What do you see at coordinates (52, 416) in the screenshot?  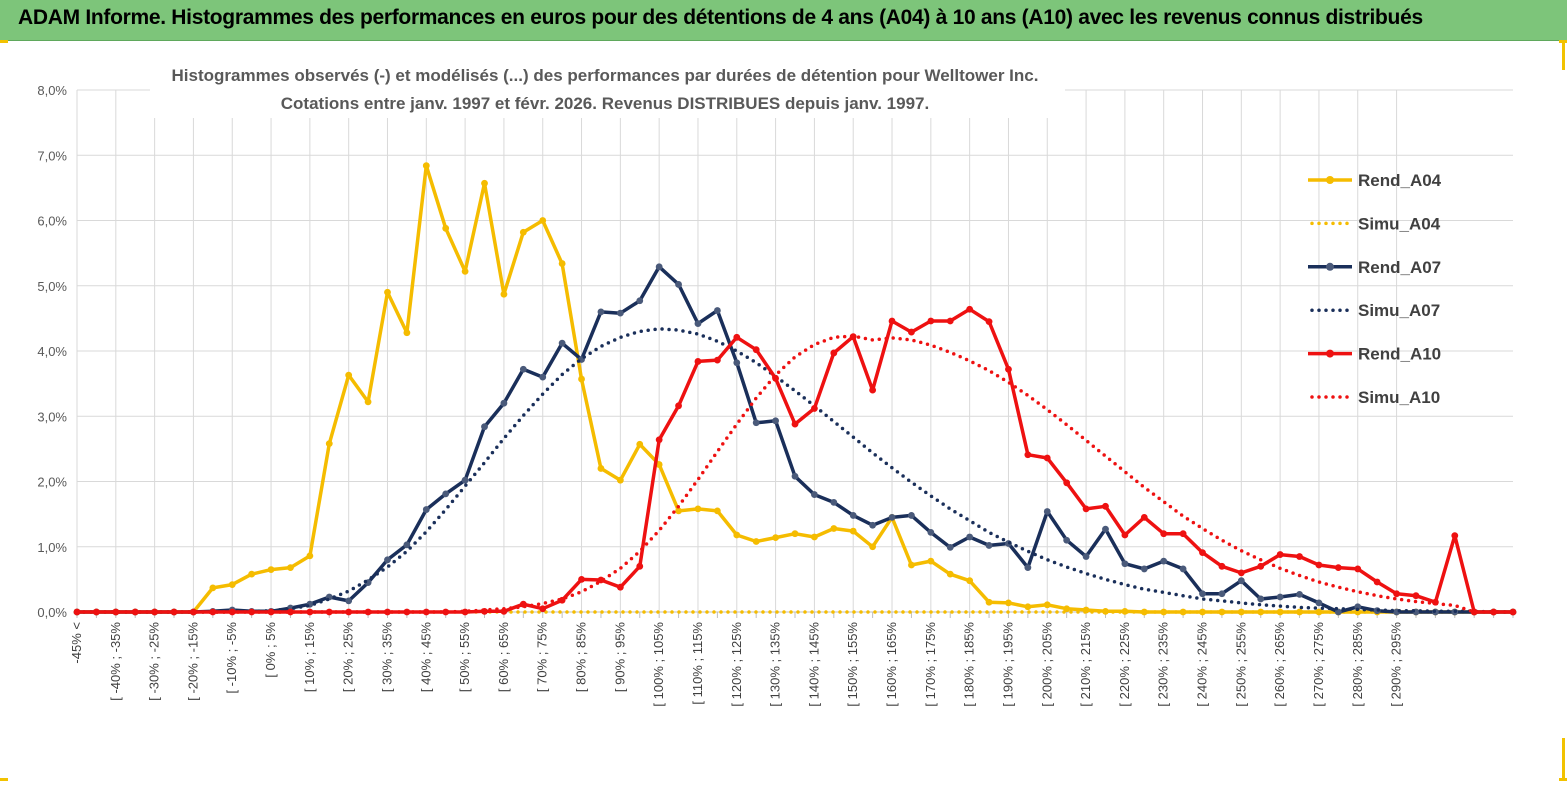 I see `y-tick-label: 3,0%` at bounding box center [52, 416].